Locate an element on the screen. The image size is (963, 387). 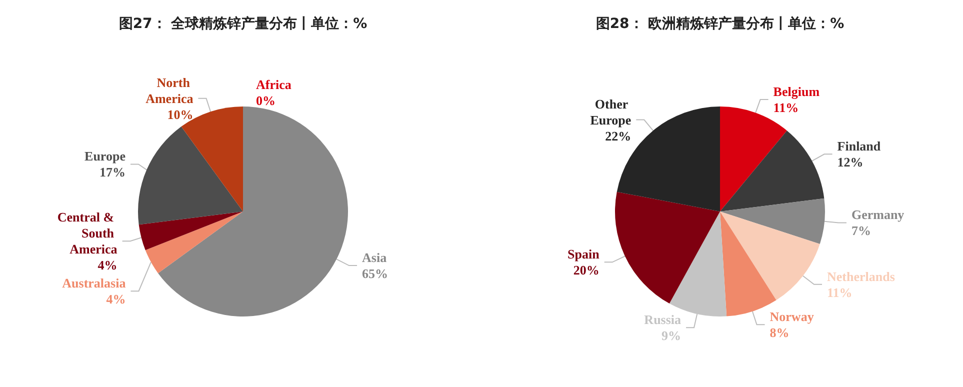
chart-title: 图27： 全球精炼锌产量分布丨单位：% is located at coordinates (243, 23).